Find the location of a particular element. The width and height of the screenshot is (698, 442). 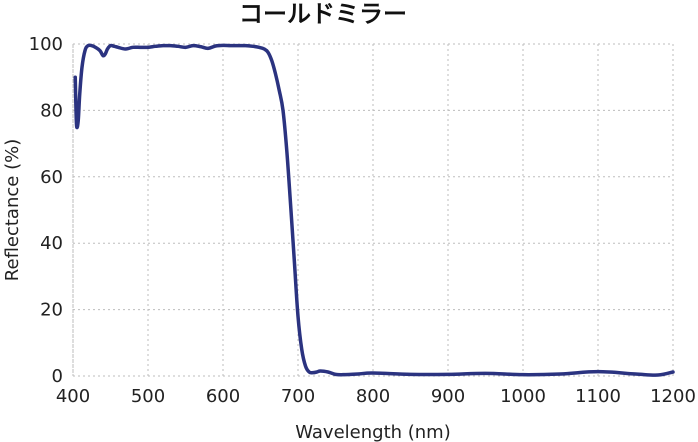

y-tick-label: 100 is located at coordinates (46, 44).